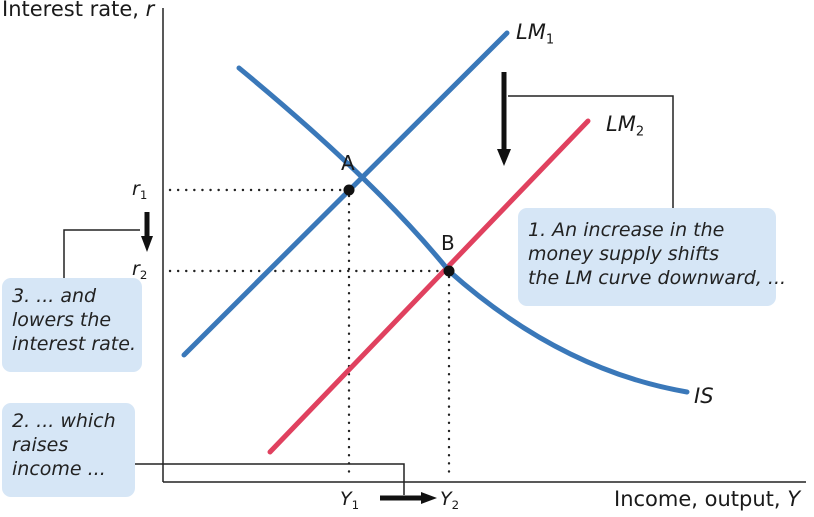 The width and height of the screenshot is (814, 517). Describe the element at coordinates (408, 498) in the screenshot. I see `income-rise-arrow` at that location.